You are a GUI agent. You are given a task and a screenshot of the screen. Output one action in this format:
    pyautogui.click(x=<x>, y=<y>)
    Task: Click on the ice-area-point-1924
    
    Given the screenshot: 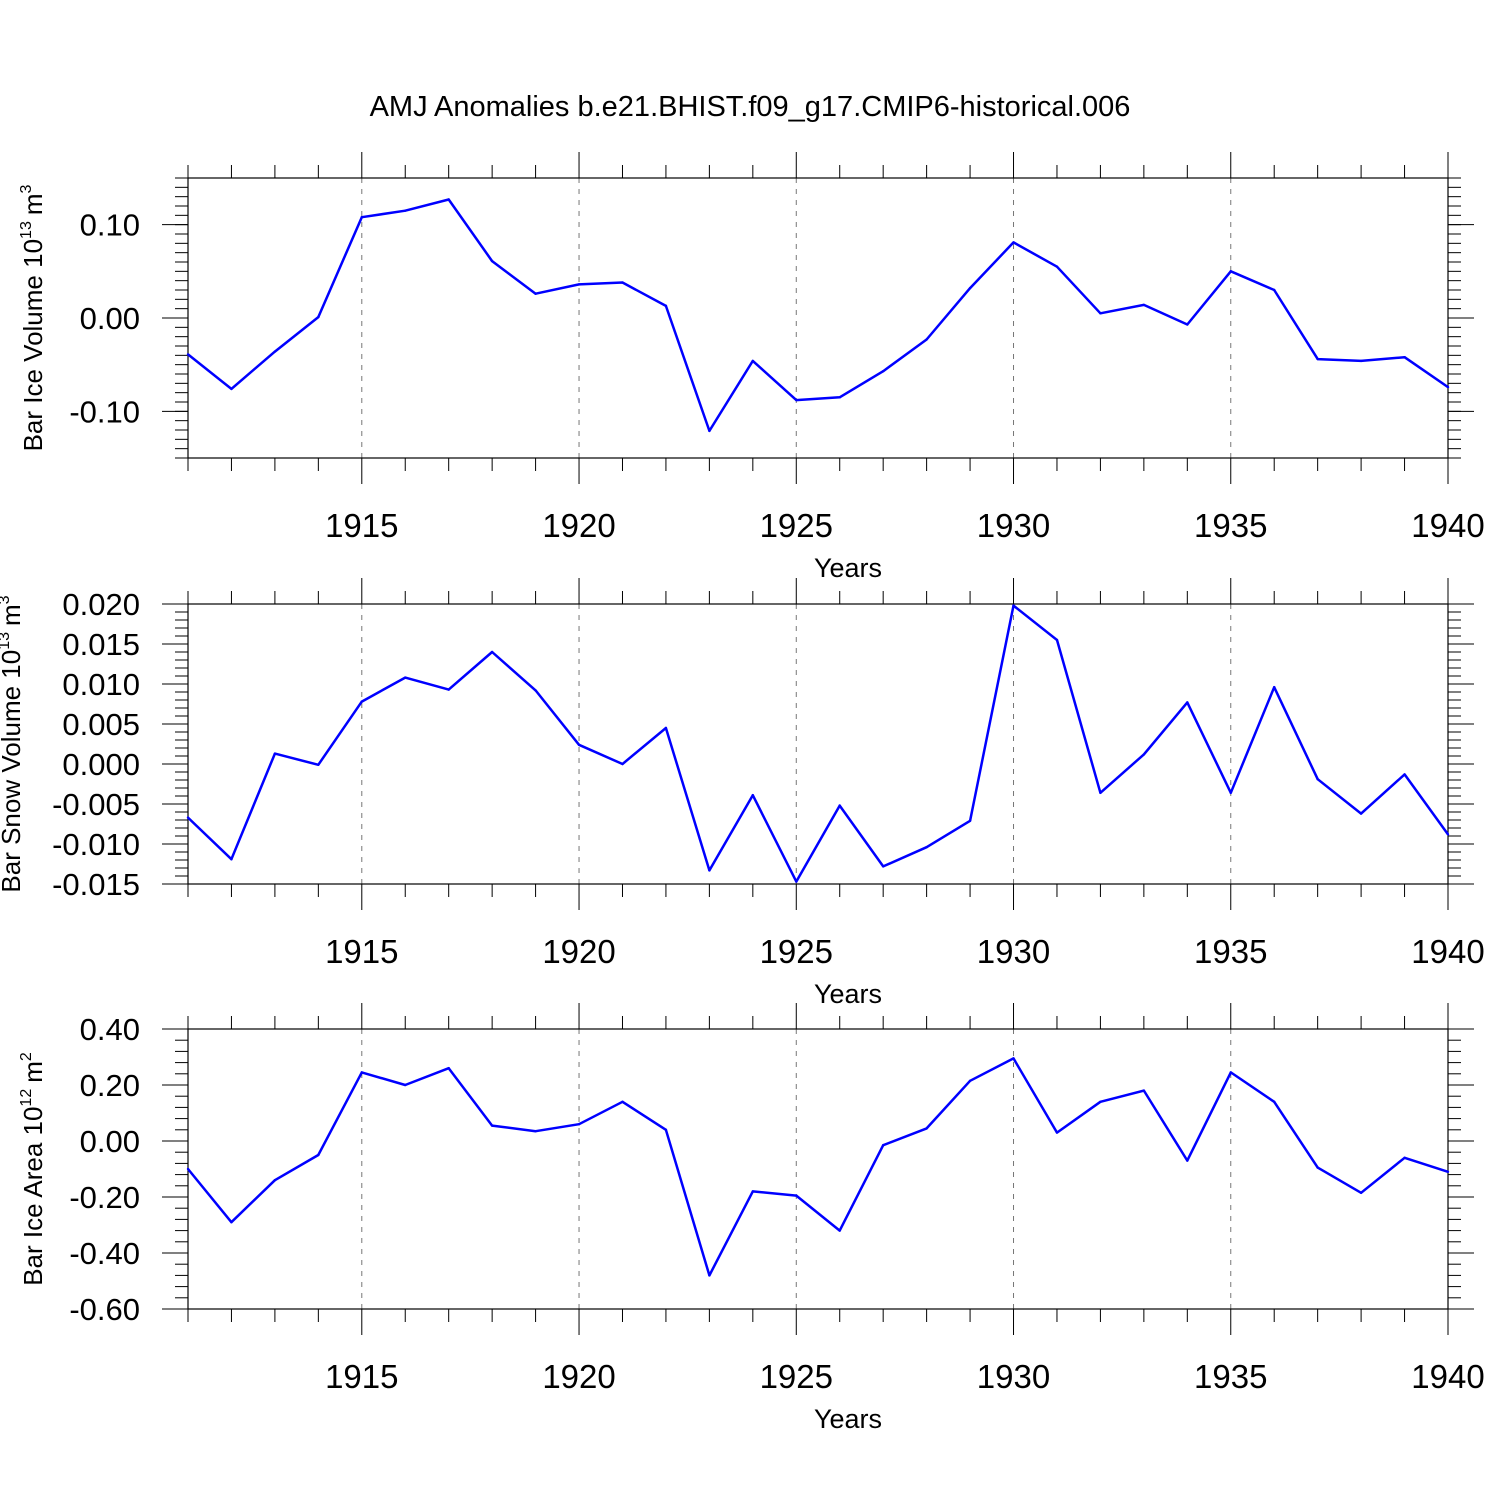 What is the action you would take?
    pyautogui.click(x=753, y=1191)
    